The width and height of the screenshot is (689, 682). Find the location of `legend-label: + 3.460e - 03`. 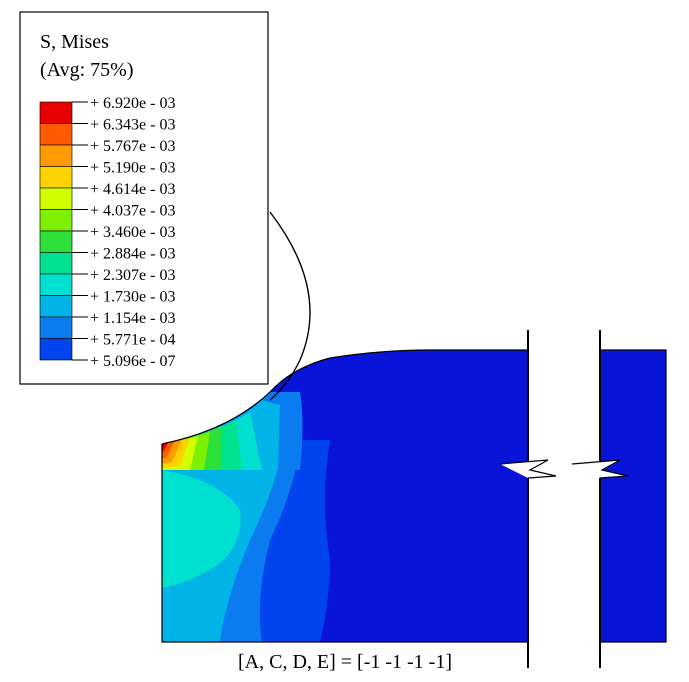

legend-label: + 3.460e - 03 is located at coordinates (132, 232).